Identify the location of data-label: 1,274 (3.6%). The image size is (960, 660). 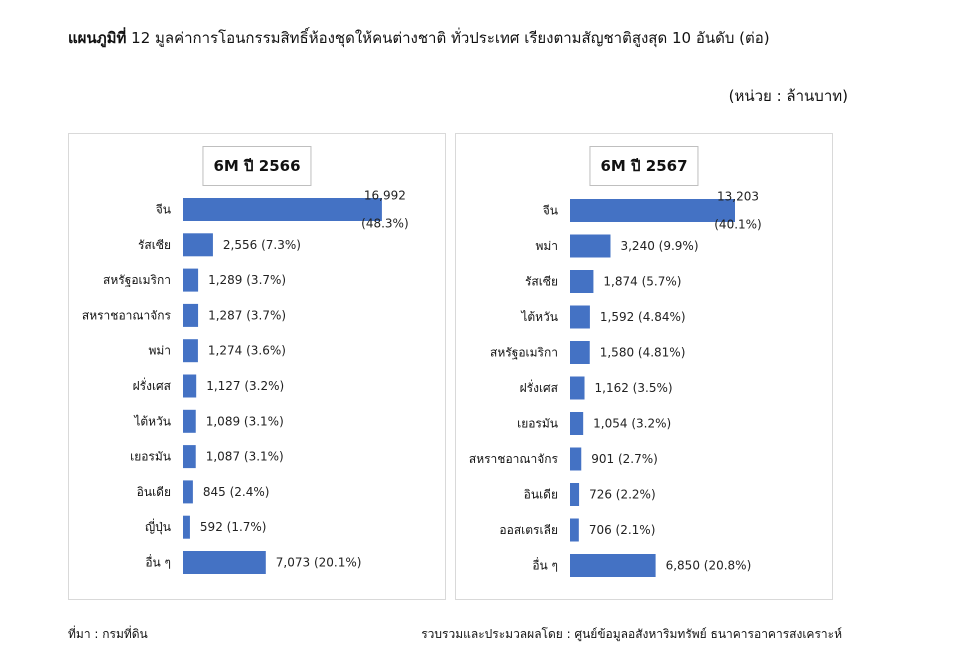
(247, 351).